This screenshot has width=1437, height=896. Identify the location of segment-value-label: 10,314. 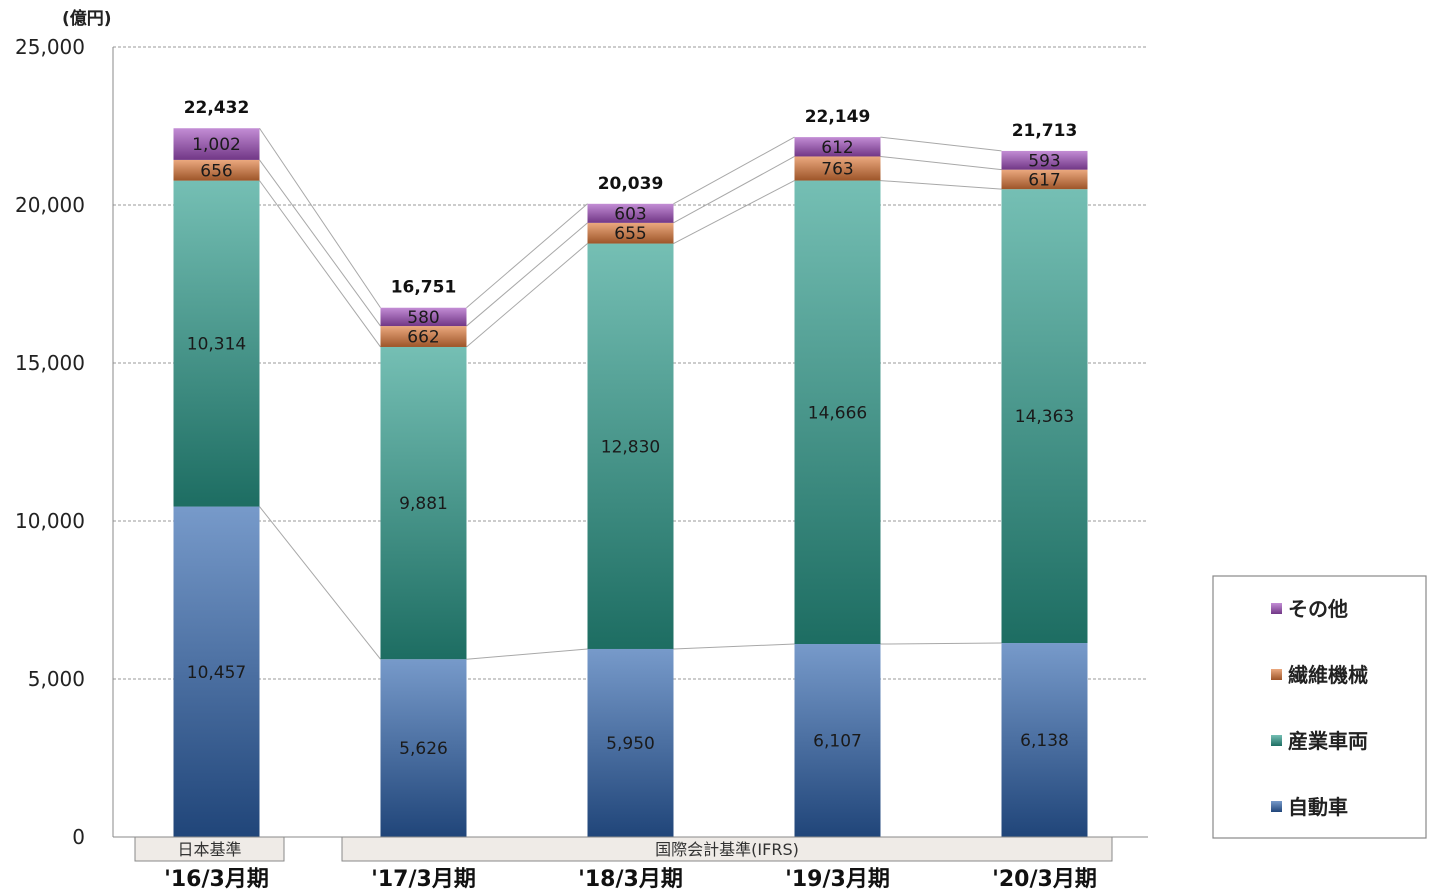
(216, 345).